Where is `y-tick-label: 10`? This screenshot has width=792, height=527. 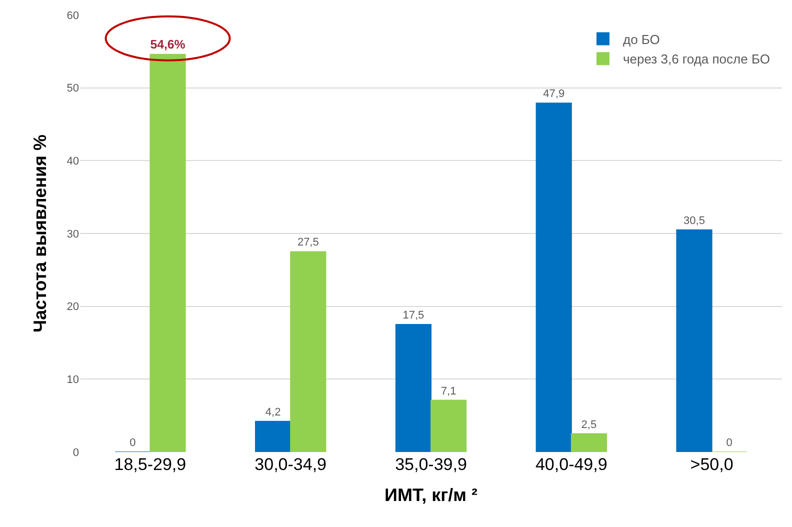 y-tick-label: 10 is located at coordinates (72, 380).